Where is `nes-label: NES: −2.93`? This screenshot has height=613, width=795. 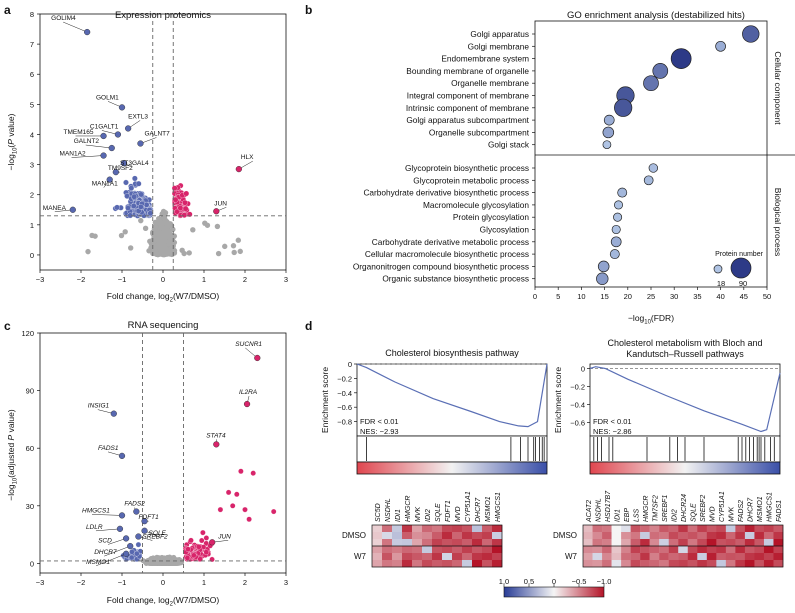 nes-label: NES: −2.93 is located at coordinates (379, 431).